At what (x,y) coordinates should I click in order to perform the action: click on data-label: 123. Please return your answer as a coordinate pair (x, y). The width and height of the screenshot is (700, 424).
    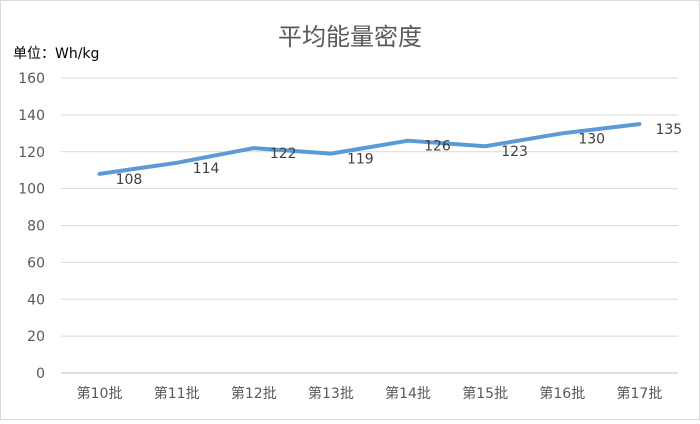
    Looking at the image, I should click on (514, 152).